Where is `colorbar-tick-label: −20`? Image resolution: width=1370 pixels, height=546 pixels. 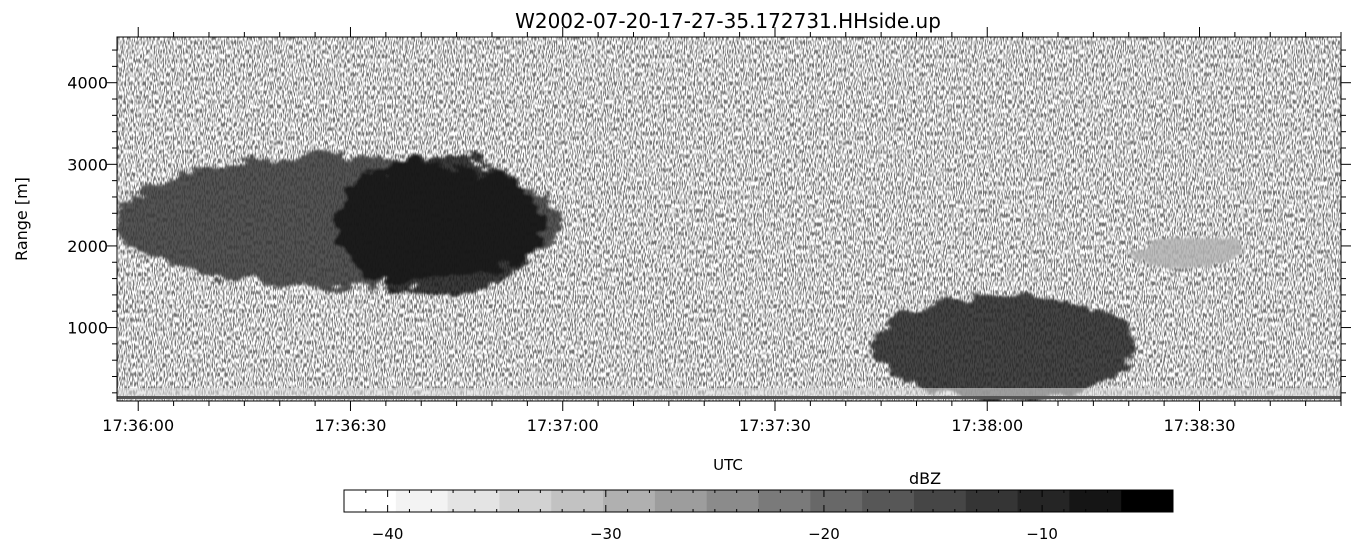
colorbar-tick-label: −20 is located at coordinates (824, 534).